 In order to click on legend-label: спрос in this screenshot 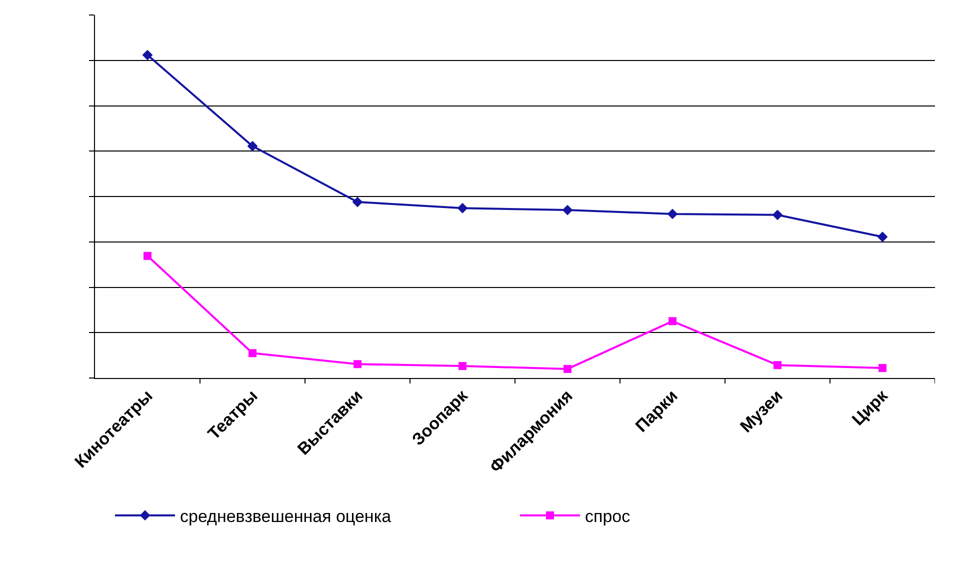, I will do `click(608, 516)`.